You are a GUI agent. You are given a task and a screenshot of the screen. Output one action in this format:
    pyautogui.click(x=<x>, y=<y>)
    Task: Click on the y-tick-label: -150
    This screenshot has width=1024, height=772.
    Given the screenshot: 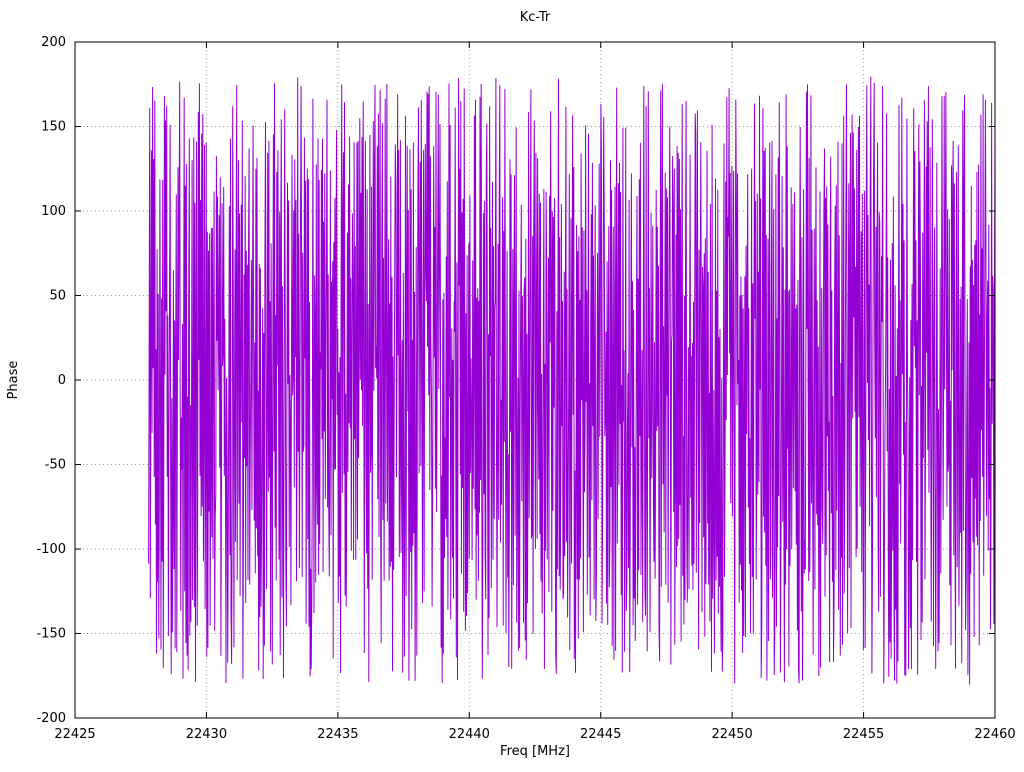 What is the action you would take?
    pyautogui.click(x=51, y=634)
    